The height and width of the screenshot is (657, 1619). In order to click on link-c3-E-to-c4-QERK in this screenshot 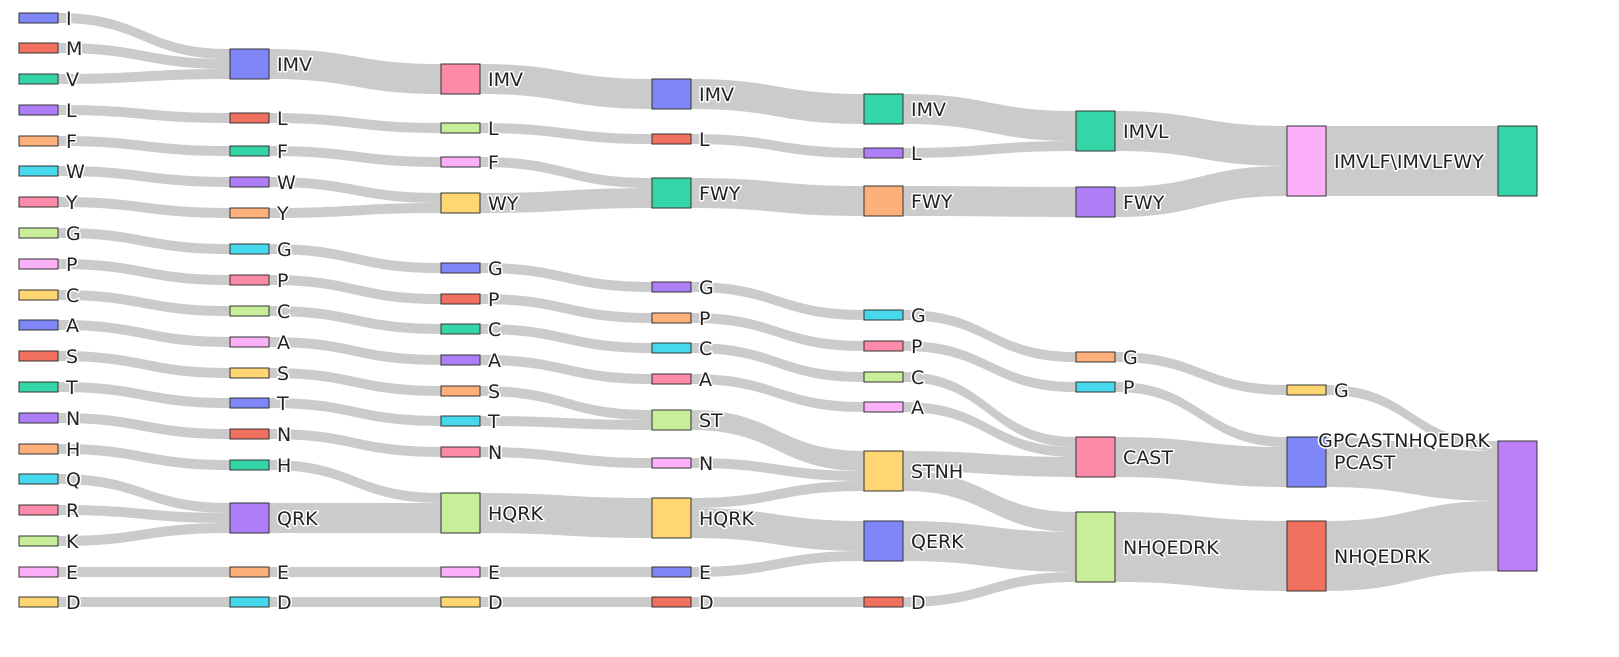, I will do `click(777, 564)`.